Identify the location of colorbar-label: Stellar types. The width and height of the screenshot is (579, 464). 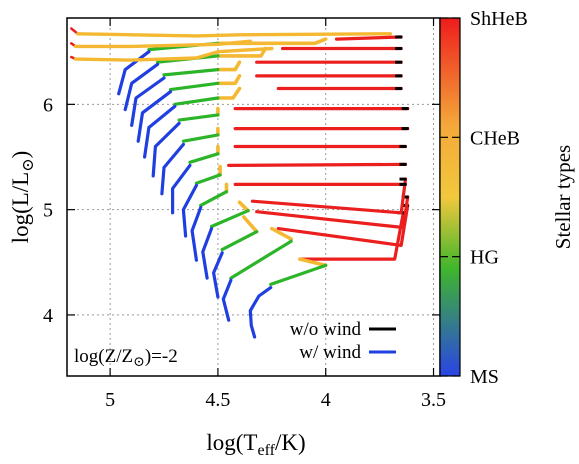
(563, 197).